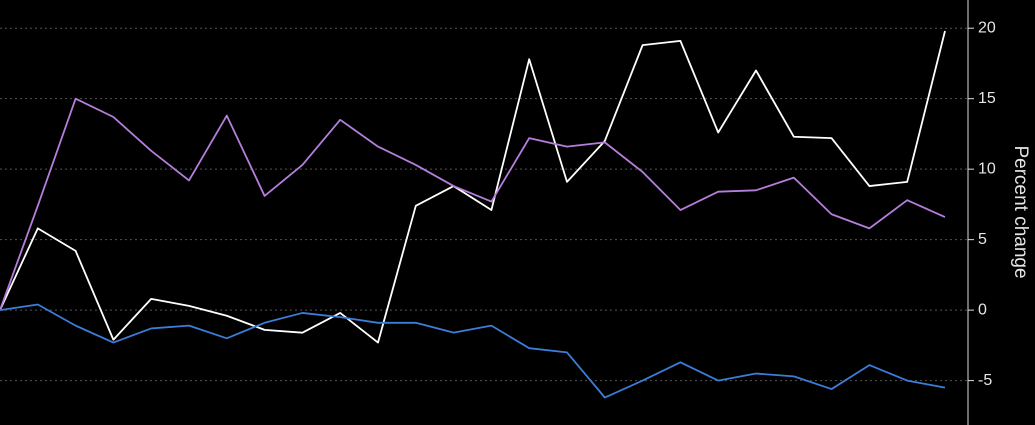 The width and height of the screenshot is (1035, 425). Describe the element at coordinates (985, 380) in the screenshot. I see `y-tick-label: -5` at that location.